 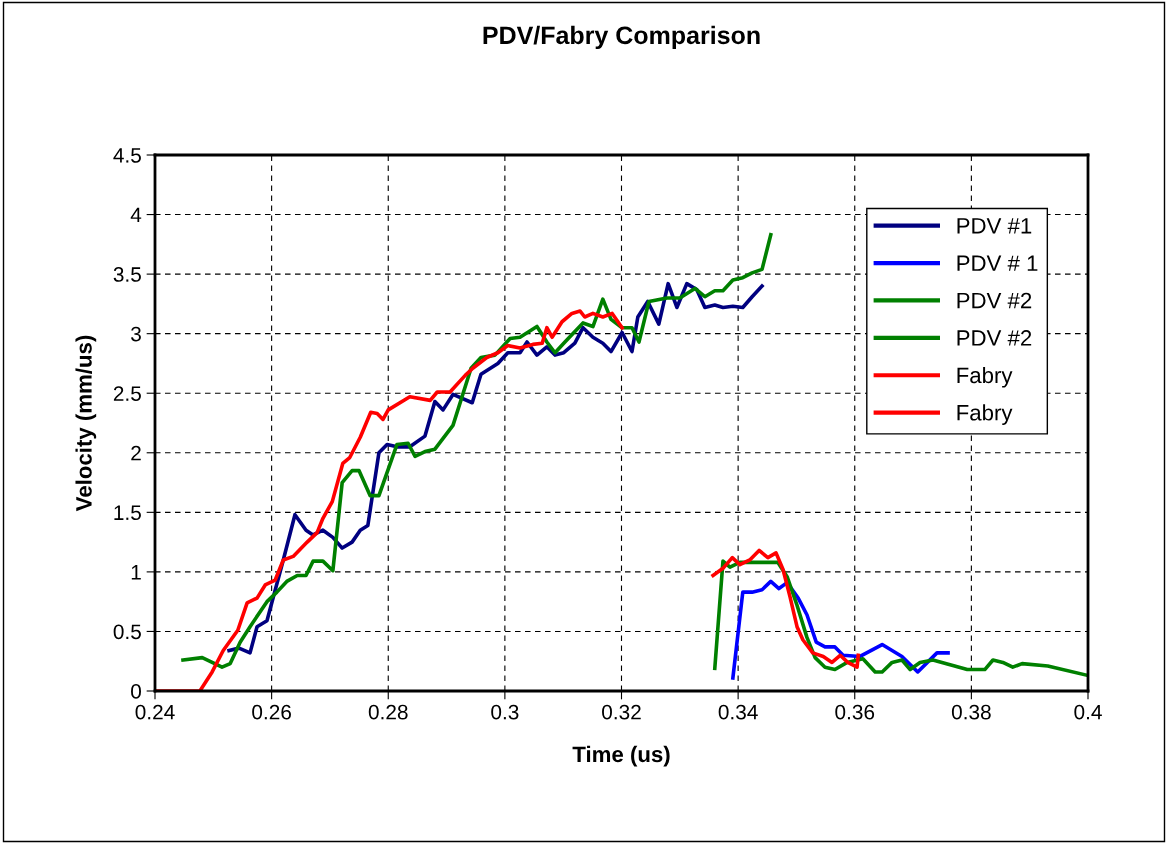 I want to click on y-tick-label: 3, so click(x=136, y=334).